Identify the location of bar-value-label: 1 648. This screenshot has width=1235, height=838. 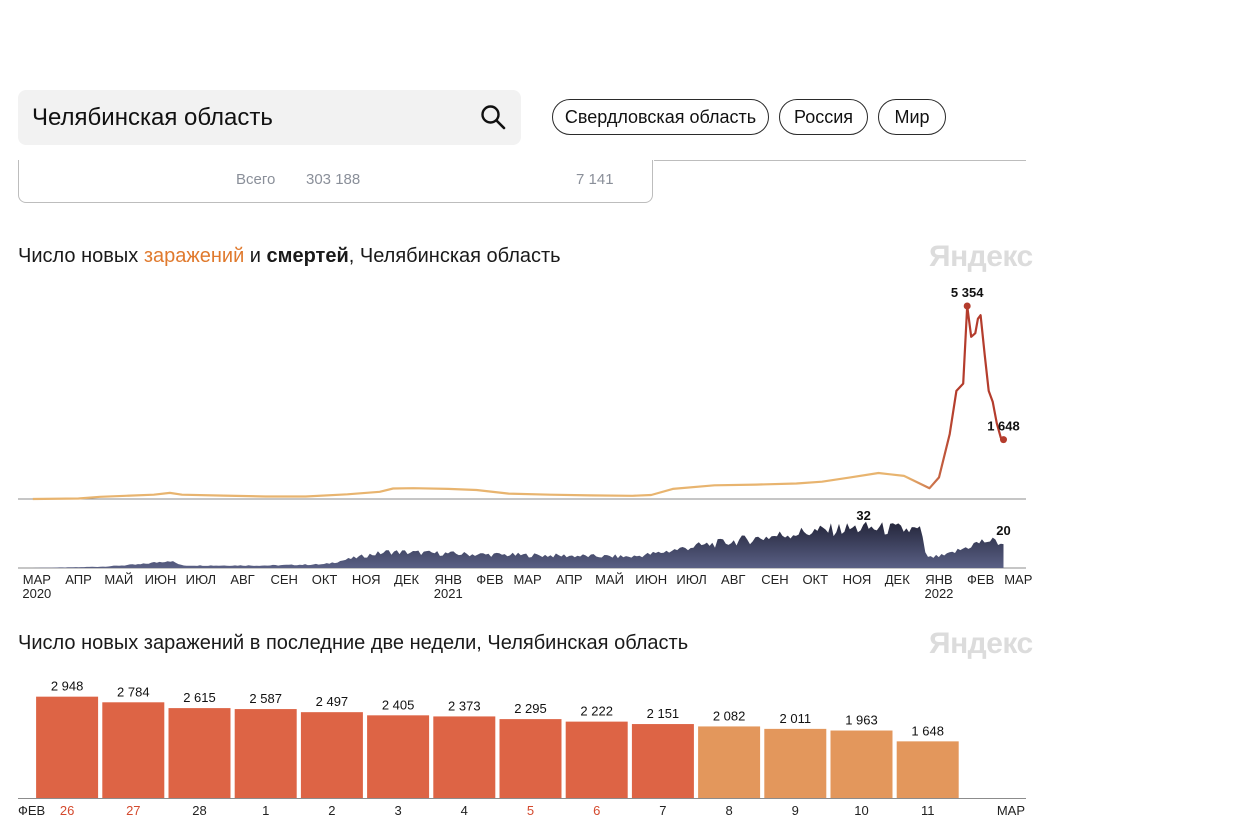
(927, 730).